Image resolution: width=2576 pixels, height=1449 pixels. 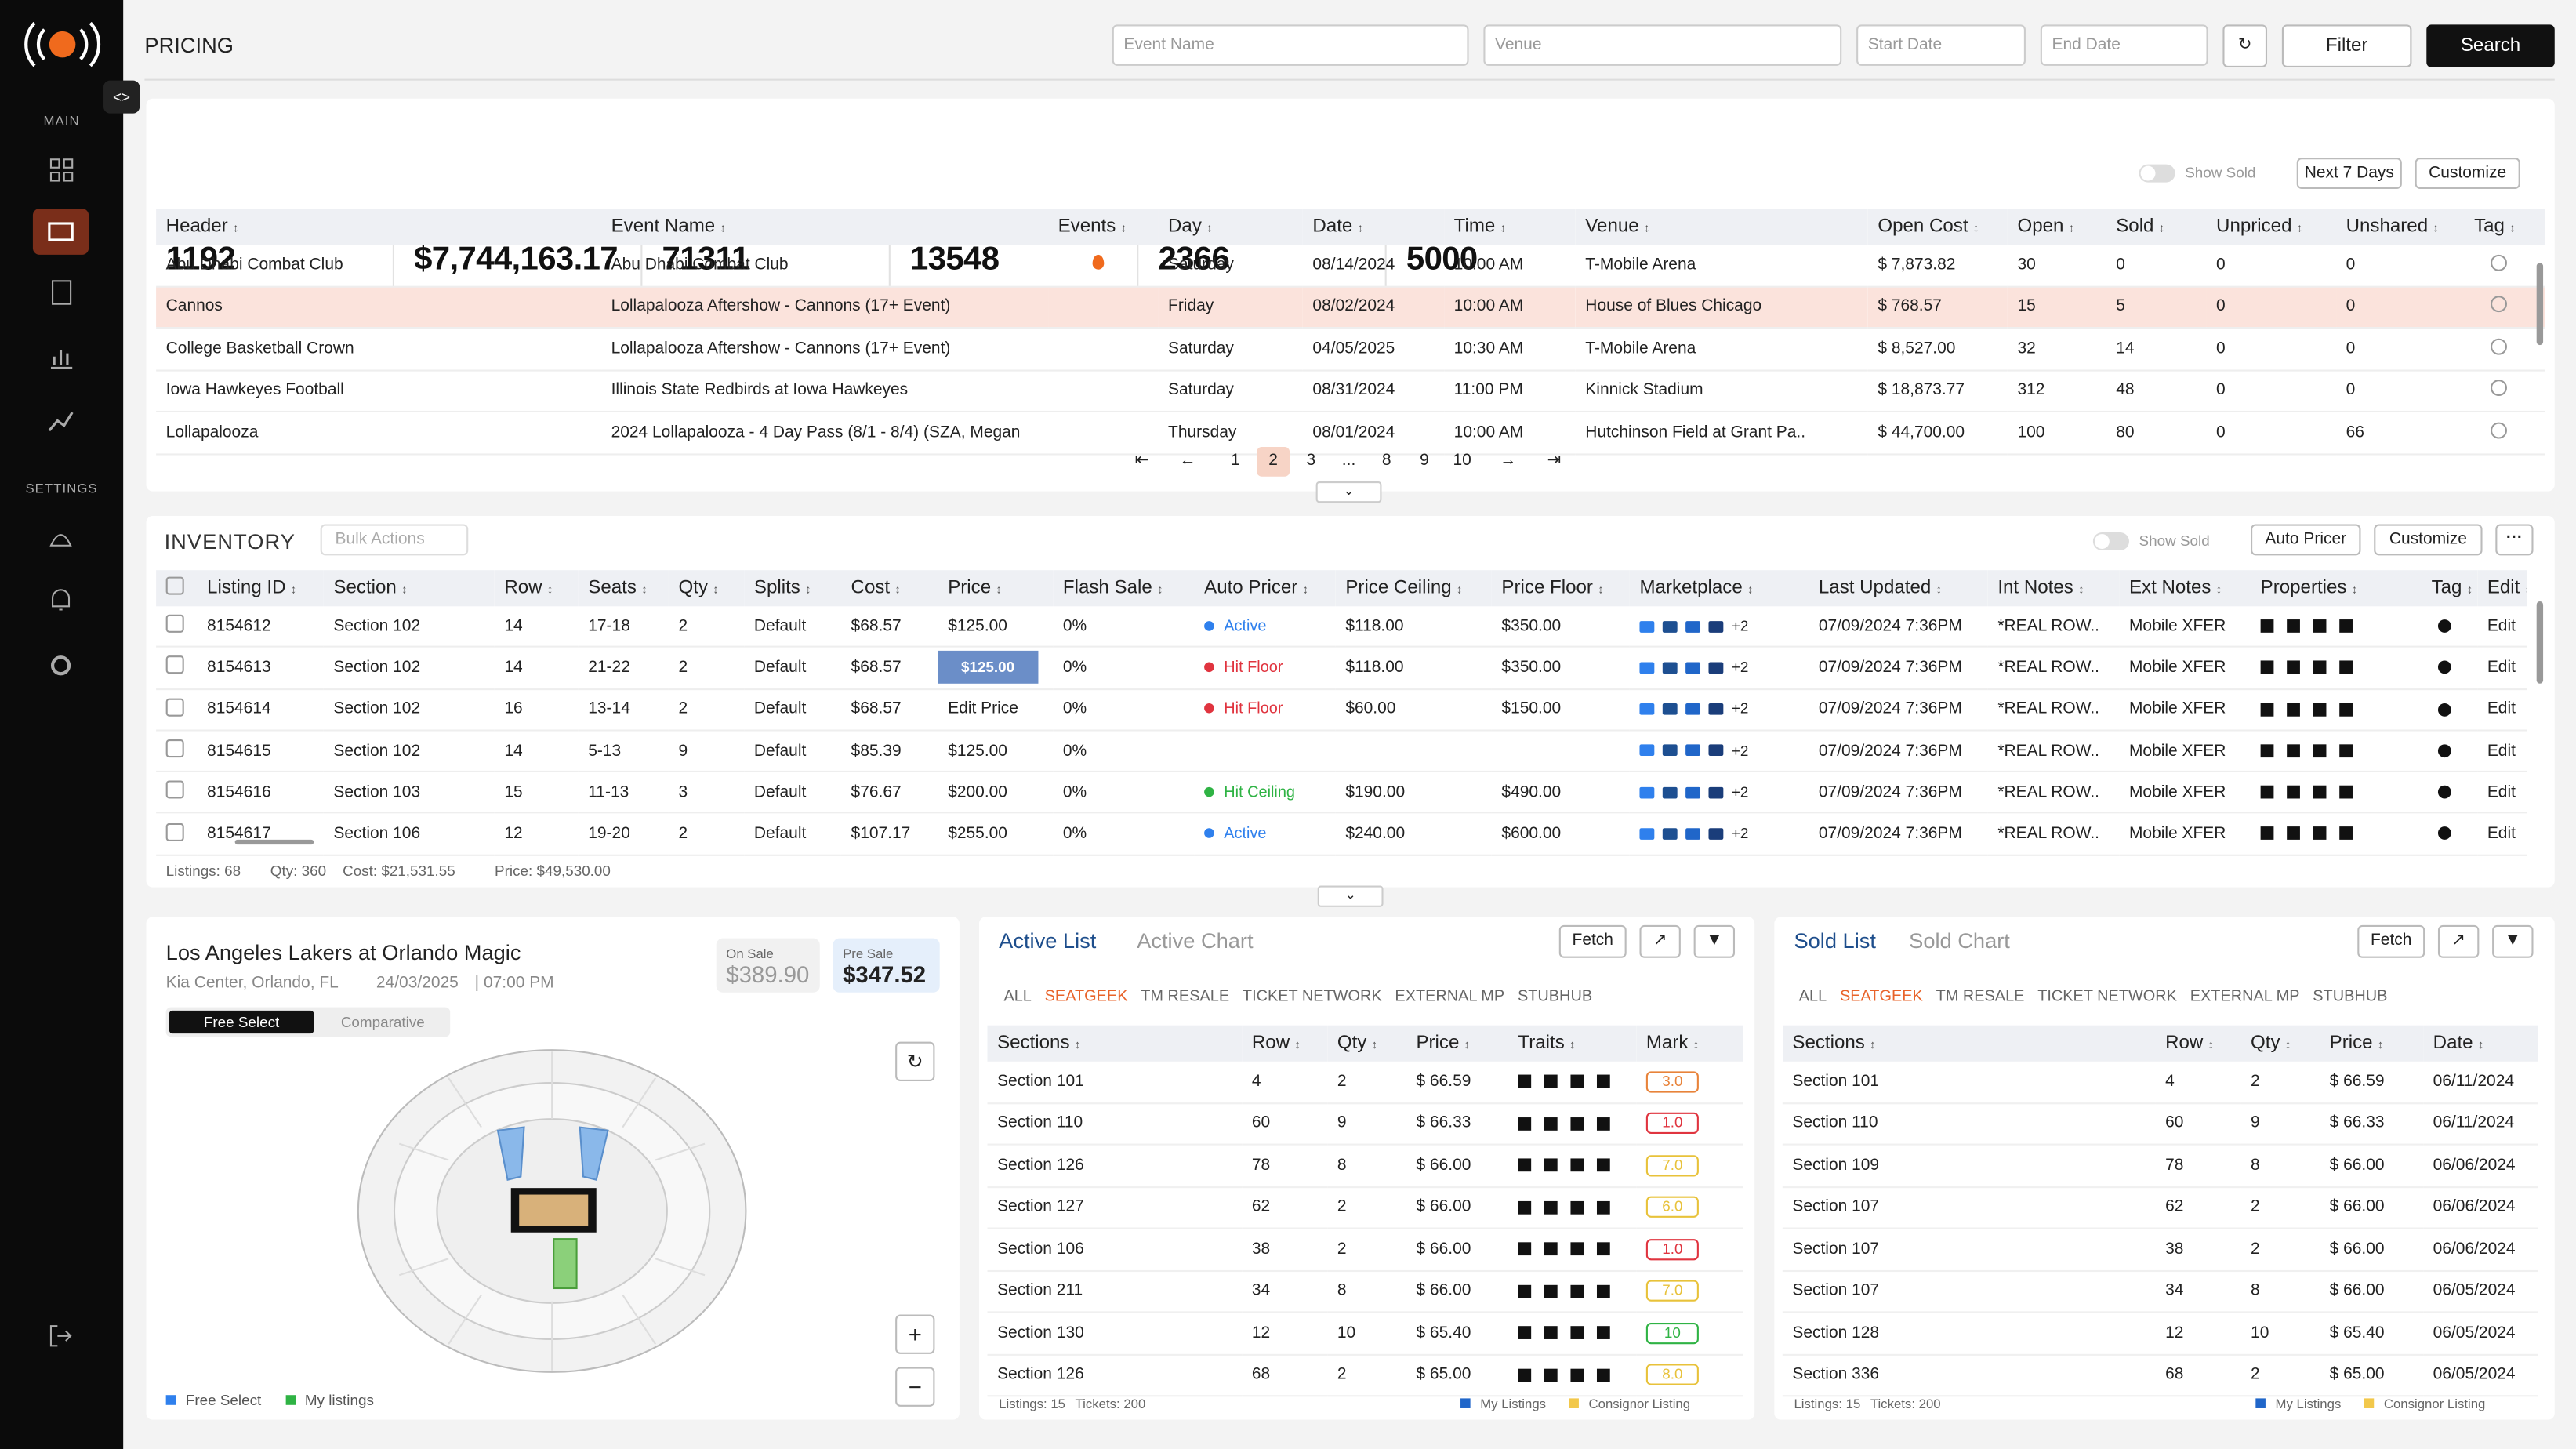 What do you see at coordinates (1188, 461) in the screenshot?
I see `page-nav: ←` at bounding box center [1188, 461].